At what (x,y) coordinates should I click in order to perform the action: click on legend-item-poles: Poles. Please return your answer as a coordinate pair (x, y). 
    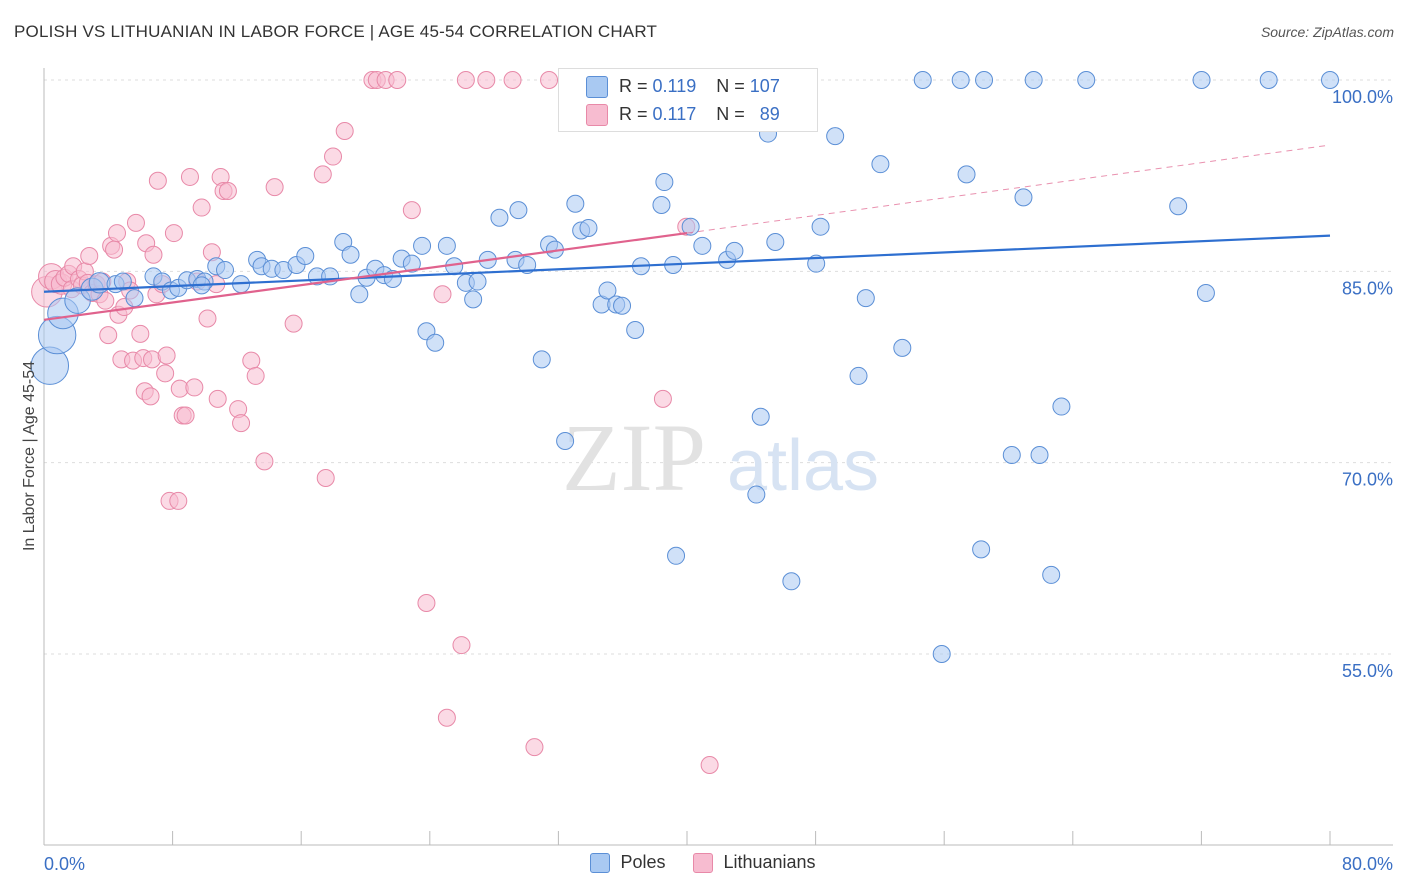
    Looking at the image, I should click on (627, 862).